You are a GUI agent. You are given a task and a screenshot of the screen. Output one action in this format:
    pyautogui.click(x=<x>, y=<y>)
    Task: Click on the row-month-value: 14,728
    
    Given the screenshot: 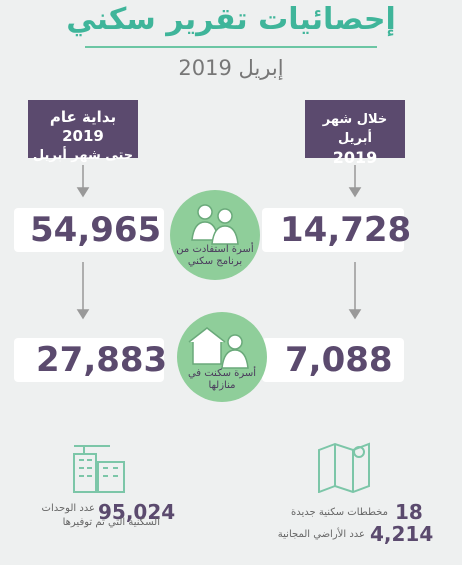 What is the action you would take?
    pyautogui.click(x=346, y=230)
    